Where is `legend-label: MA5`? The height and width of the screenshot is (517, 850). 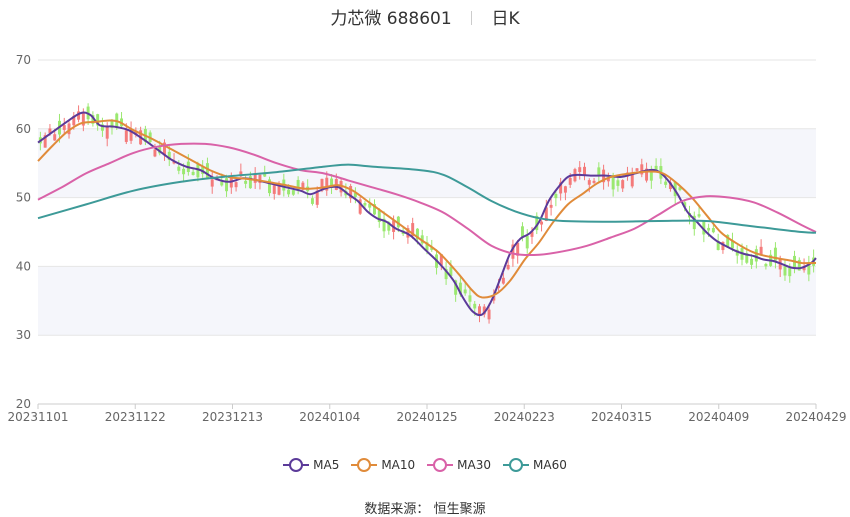 legend-label: MA5 is located at coordinates (326, 465).